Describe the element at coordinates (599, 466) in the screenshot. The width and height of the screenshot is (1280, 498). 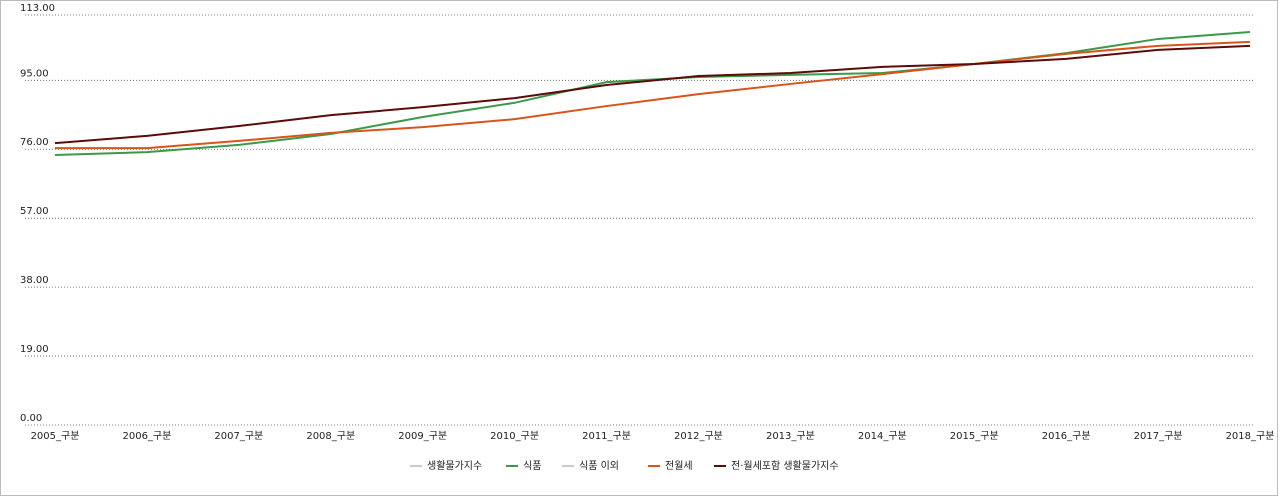
I see `legend-label: 식품 이외` at that location.